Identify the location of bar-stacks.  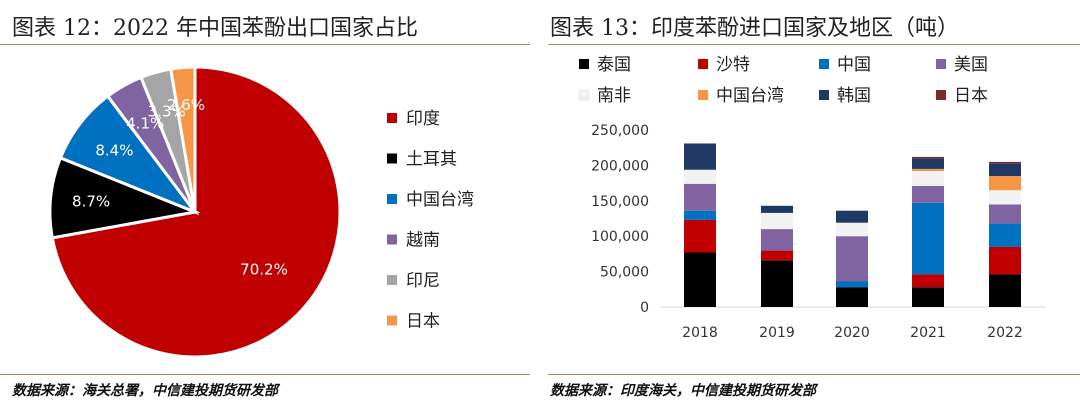
(852, 225).